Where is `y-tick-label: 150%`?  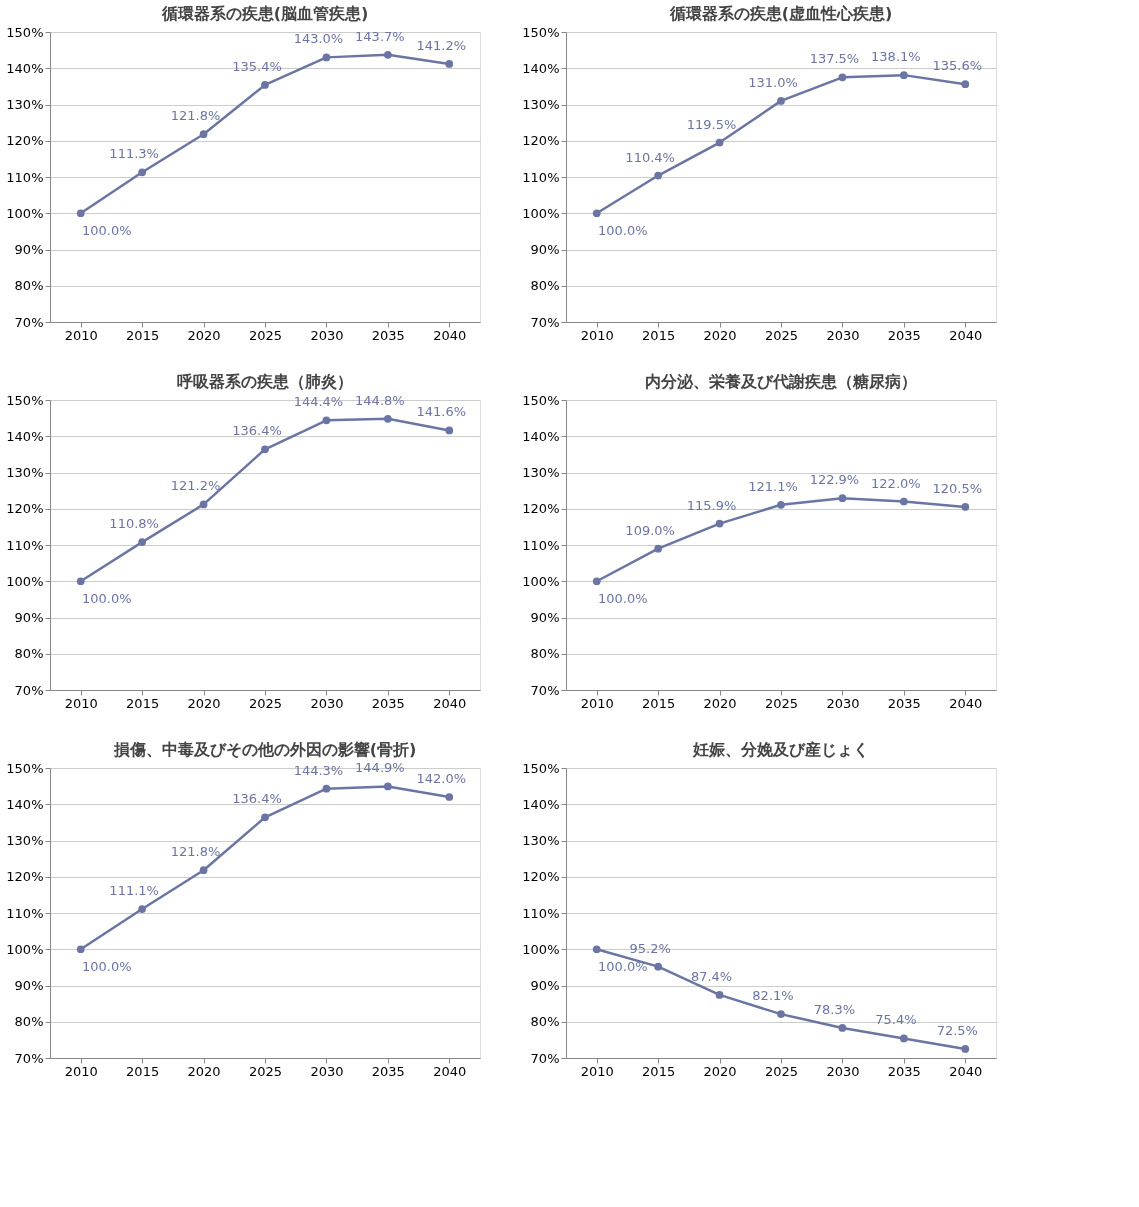
y-tick-label: 150% is located at coordinates (25, 768).